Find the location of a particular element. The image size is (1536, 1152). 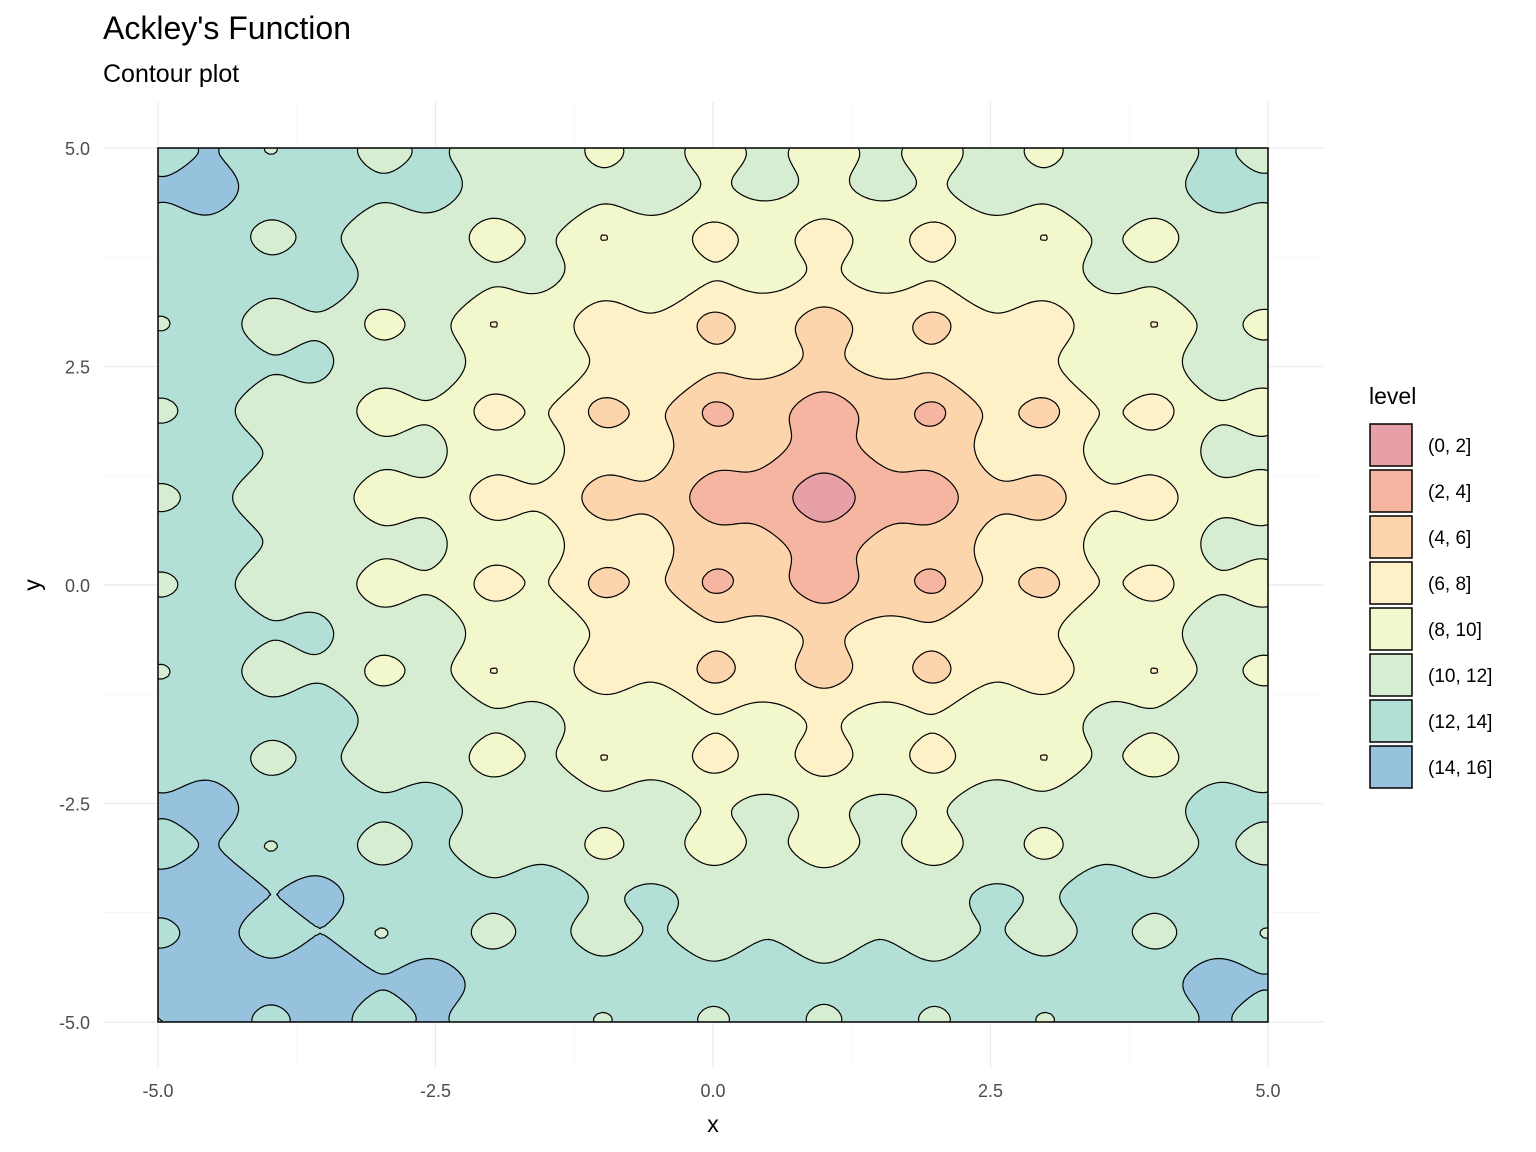

x-tick-label: -2.5 is located at coordinates (435, 1091).